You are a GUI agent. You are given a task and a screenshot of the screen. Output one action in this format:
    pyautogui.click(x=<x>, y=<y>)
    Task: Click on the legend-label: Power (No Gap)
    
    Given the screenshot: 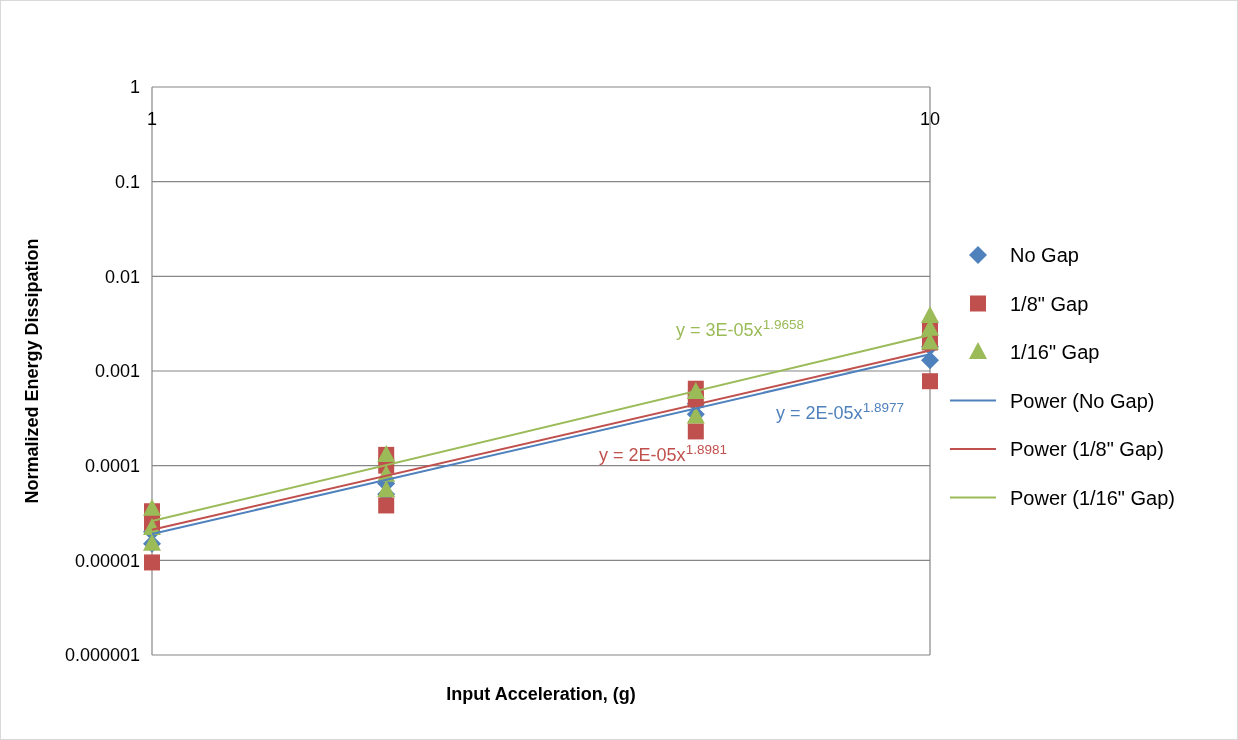 What is the action you would take?
    pyautogui.click(x=1082, y=400)
    